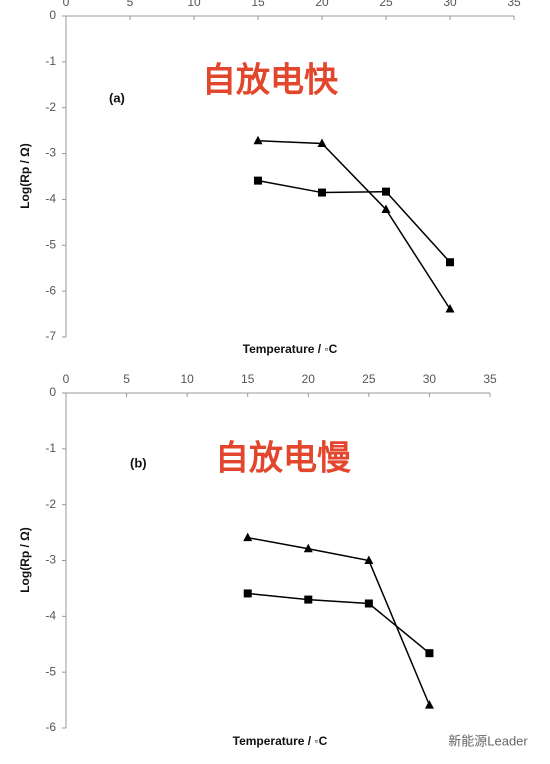 This screenshot has height=764, width=550. Describe the element at coordinates (117, 97) in the screenshot. I see `panel-label: (a)` at that location.